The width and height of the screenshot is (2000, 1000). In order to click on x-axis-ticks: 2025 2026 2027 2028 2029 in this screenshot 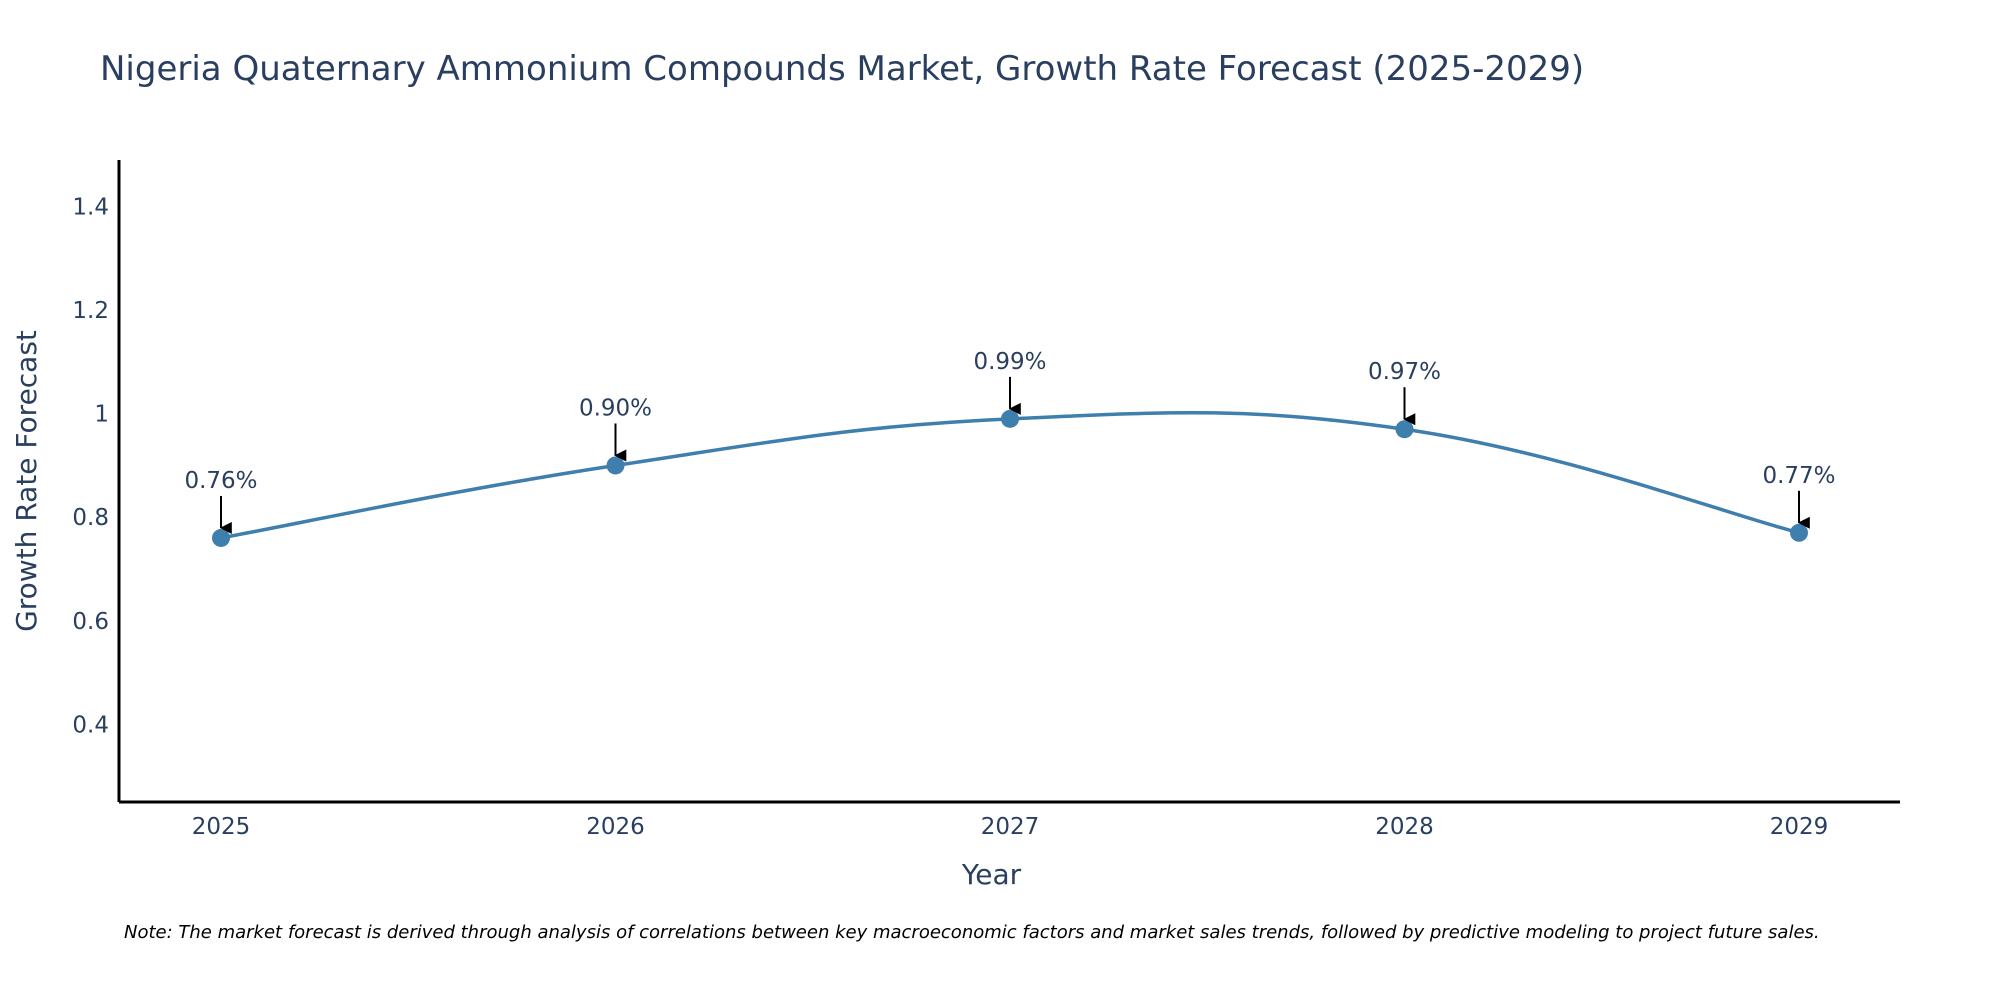, I will do `click(1010, 827)`.